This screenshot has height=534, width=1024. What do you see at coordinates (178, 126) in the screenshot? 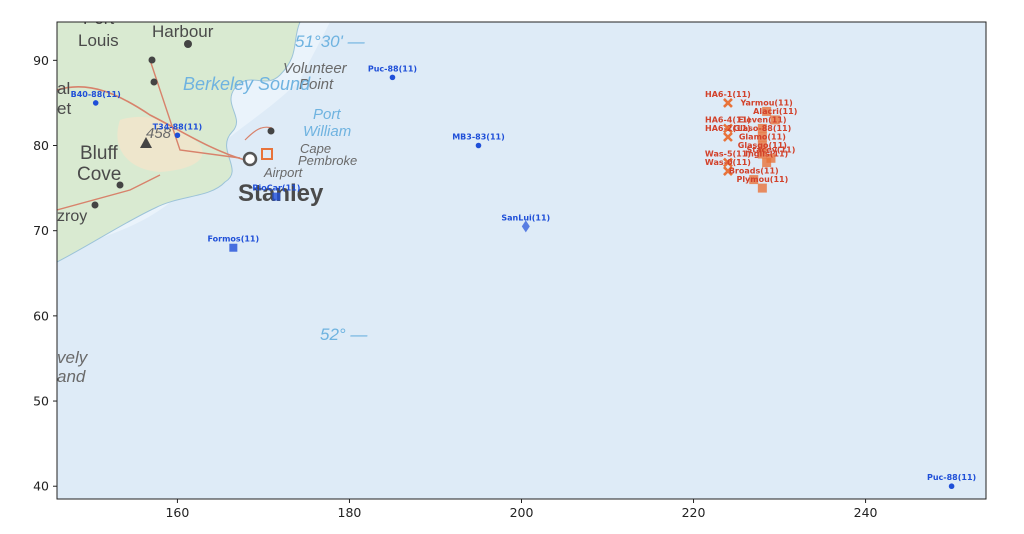
I see `data-point-label: T34-88(11)` at bounding box center [178, 126].